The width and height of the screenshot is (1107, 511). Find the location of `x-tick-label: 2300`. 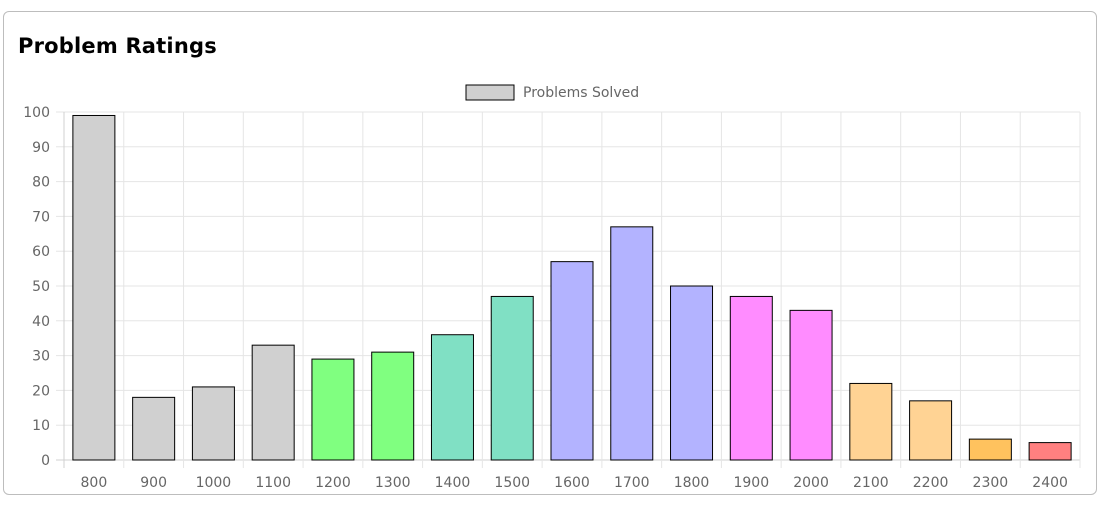

x-tick-label: 2300 is located at coordinates (991, 483).